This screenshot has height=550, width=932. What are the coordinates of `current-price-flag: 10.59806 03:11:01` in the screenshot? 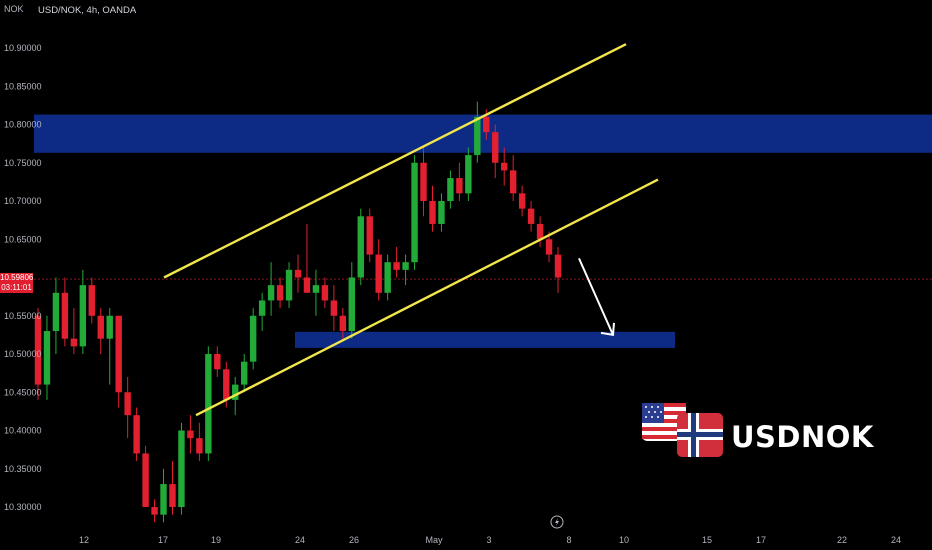 It's located at (17, 283).